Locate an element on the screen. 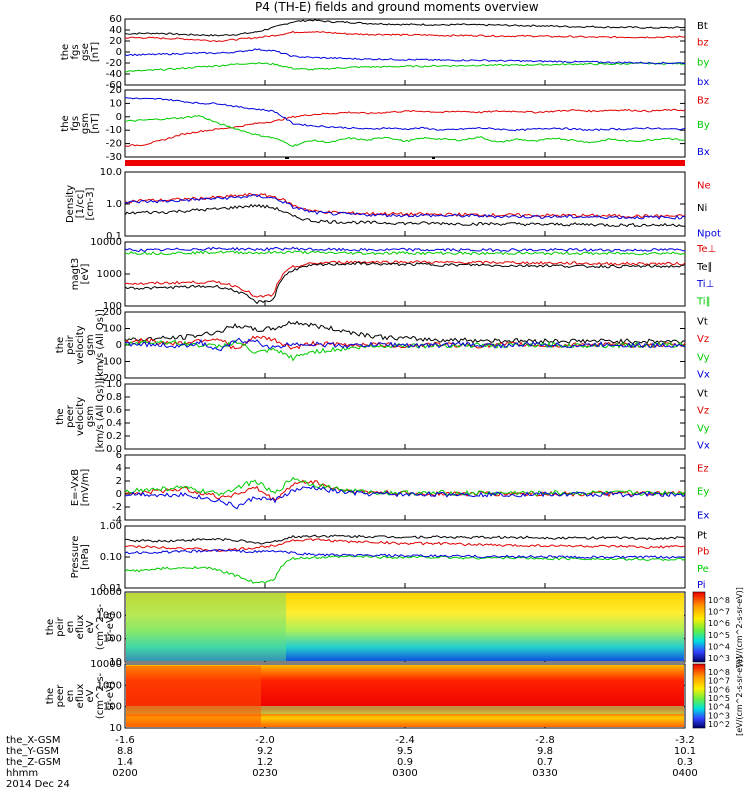 The image size is (750, 800). y-axis-label-line: fgs is located at coordinates (75, 123).